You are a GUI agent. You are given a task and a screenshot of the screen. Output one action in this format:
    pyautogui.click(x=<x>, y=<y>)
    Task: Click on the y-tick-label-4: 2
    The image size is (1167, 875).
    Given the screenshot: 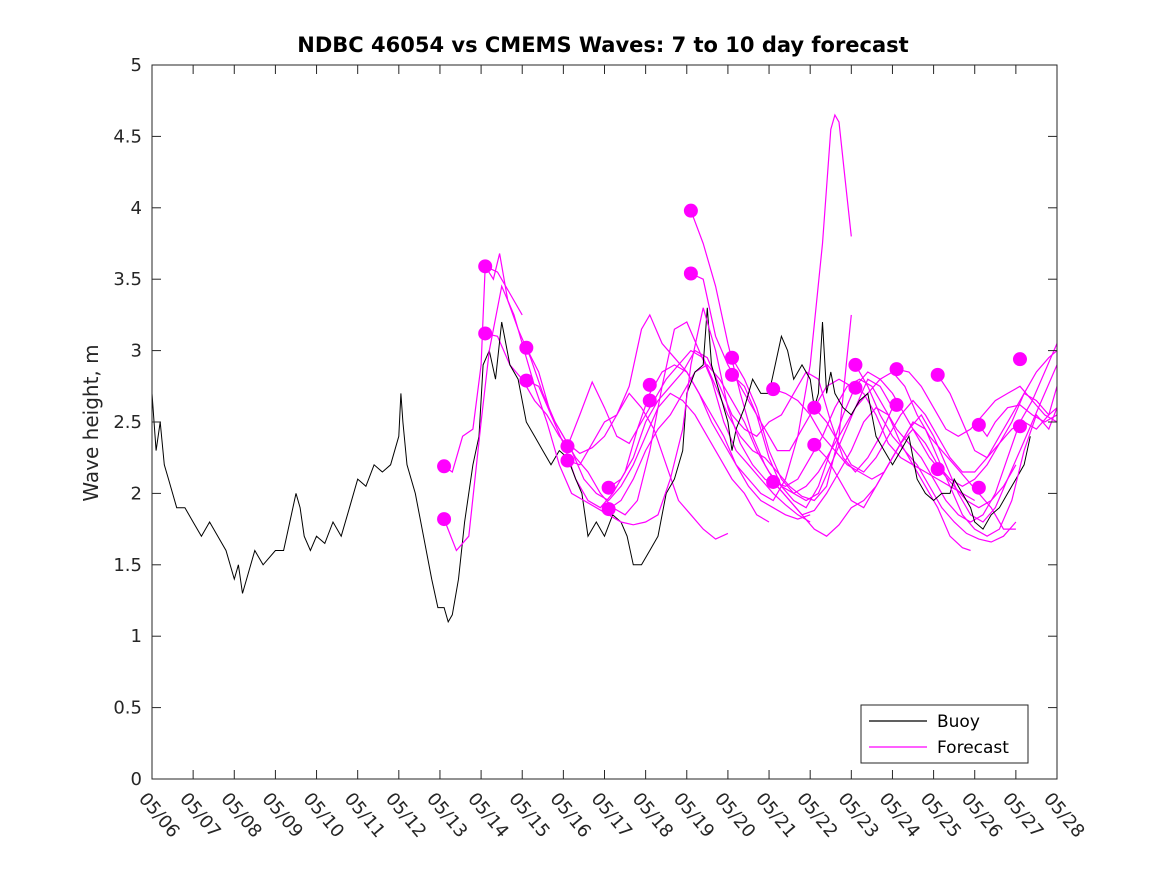 What is the action you would take?
    pyautogui.click(x=136, y=493)
    